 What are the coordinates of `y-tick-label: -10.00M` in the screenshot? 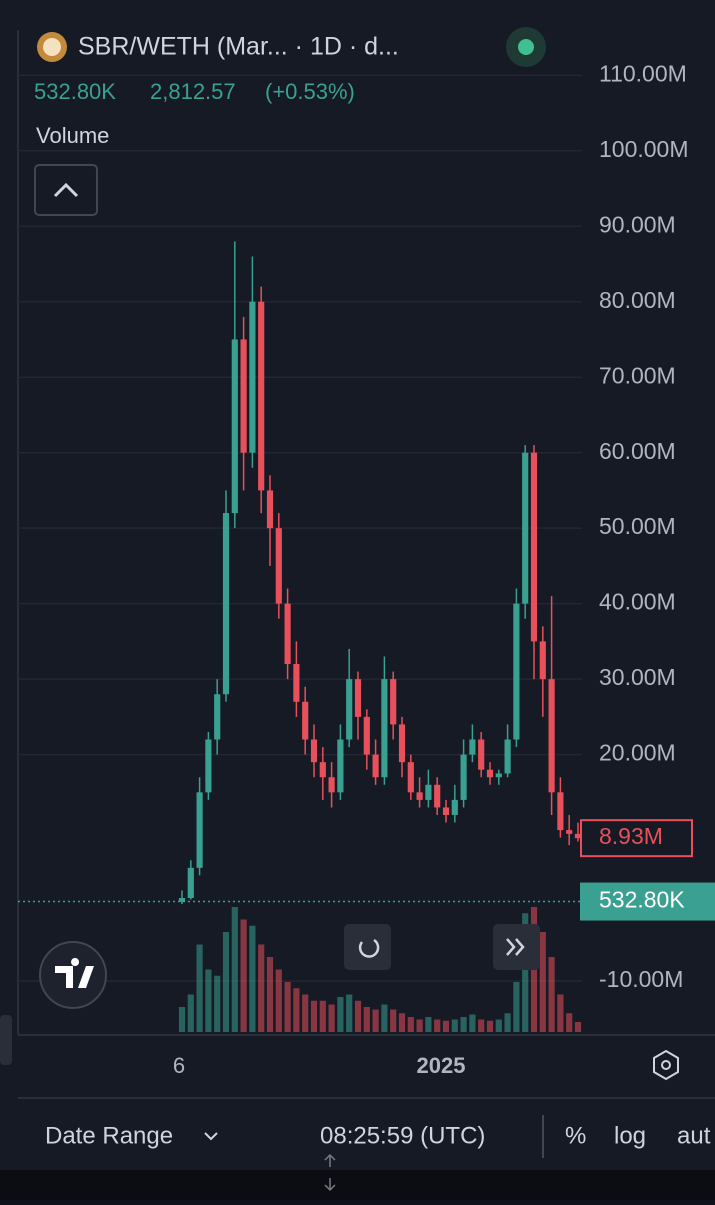 It's located at (641, 979).